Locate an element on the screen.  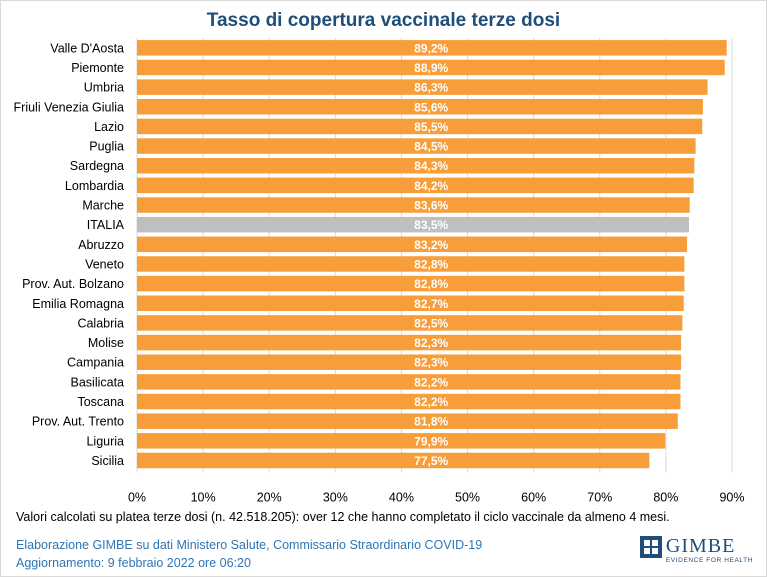
value-label: 84,2% is located at coordinates (431, 186).